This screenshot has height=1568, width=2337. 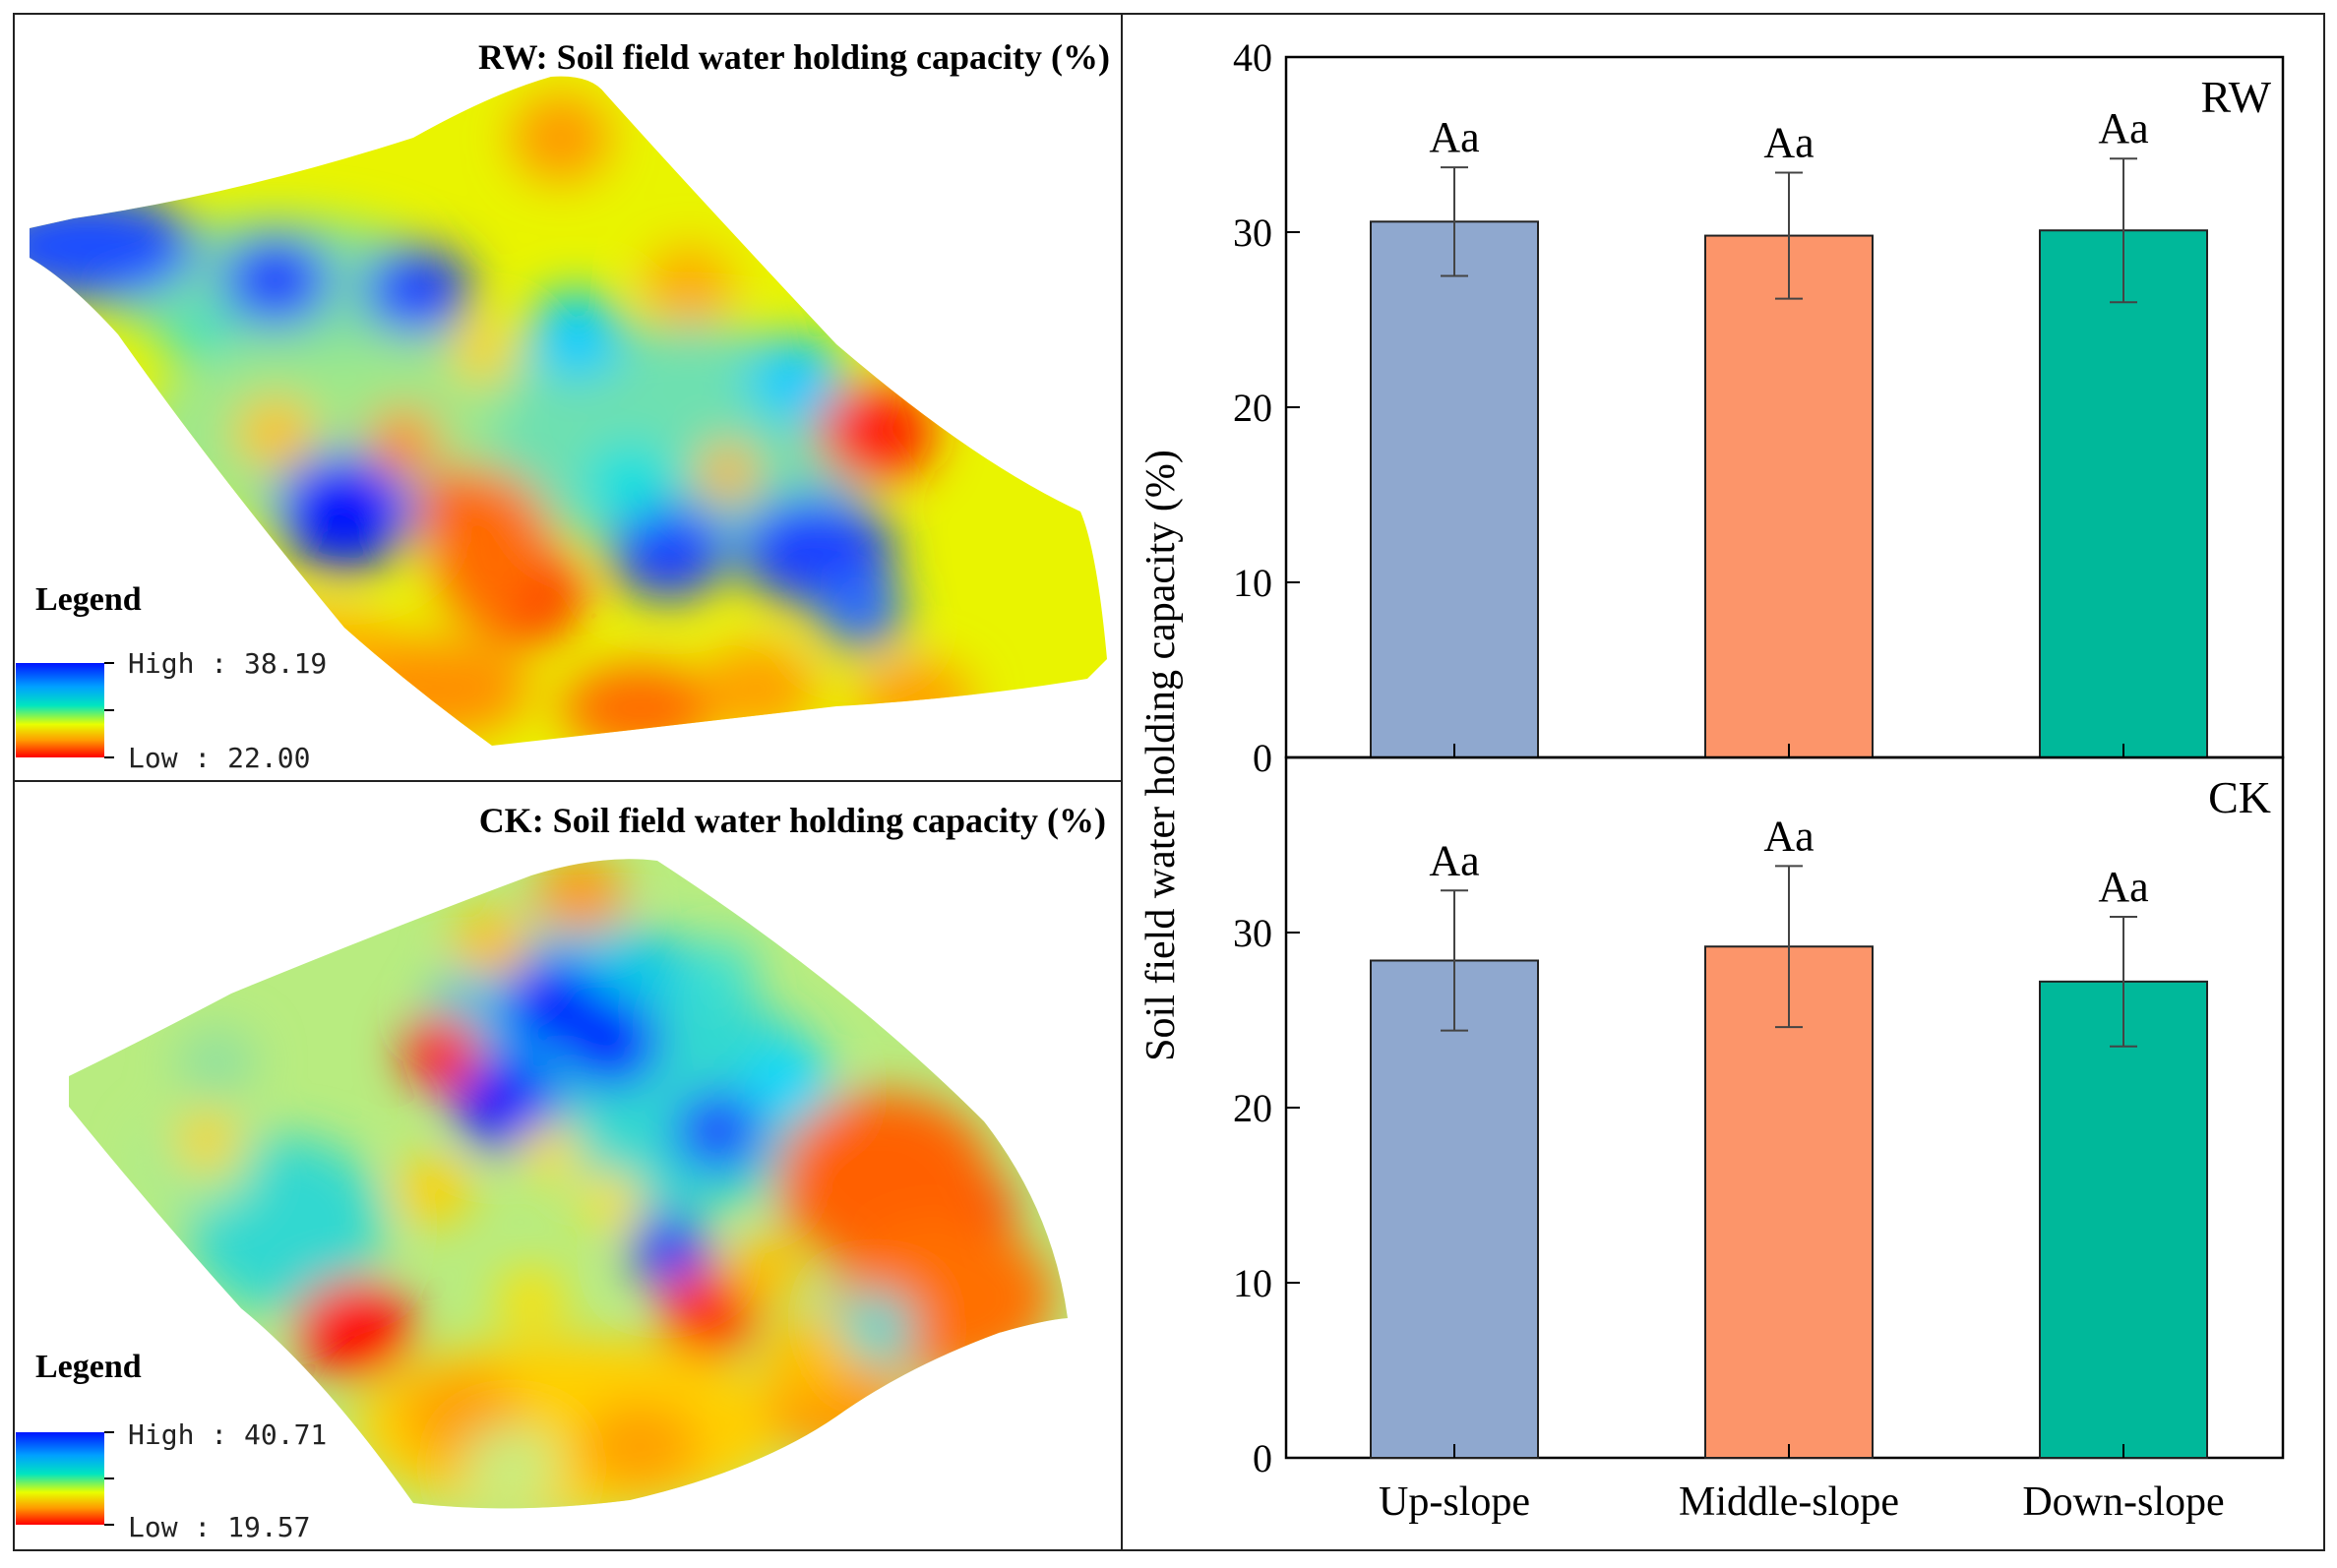 I want to click on y-tick-label: 40, so click(x=1252, y=58).